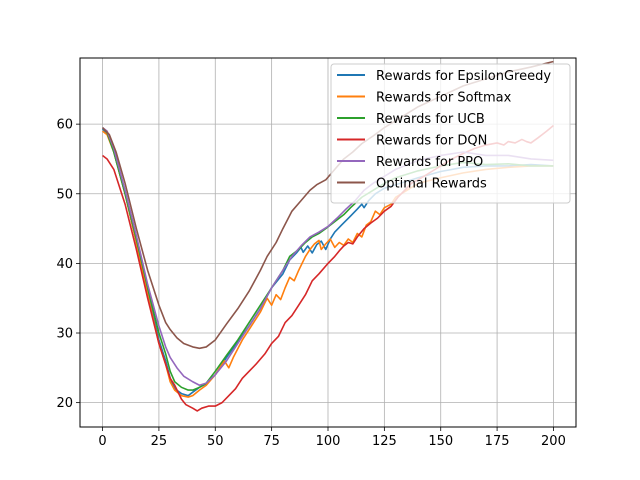 The image size is (640, 480). What do you see at coordinates (384, 441) in the screenshot?
I see `x-tick-label: 125` at bounding box center [384, 441].